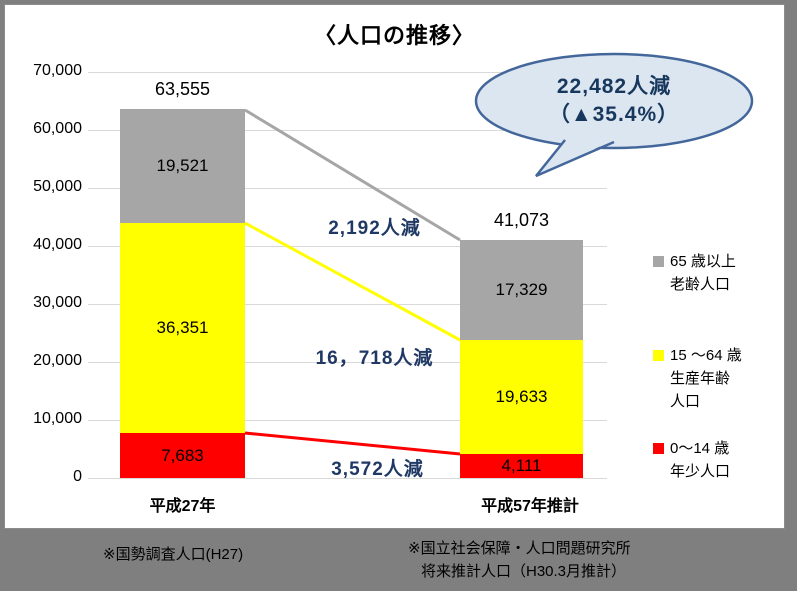  Describe the element at coordinates (57, 186) in the screenshot. I see `y-axis-tick: 50,000` at that location.